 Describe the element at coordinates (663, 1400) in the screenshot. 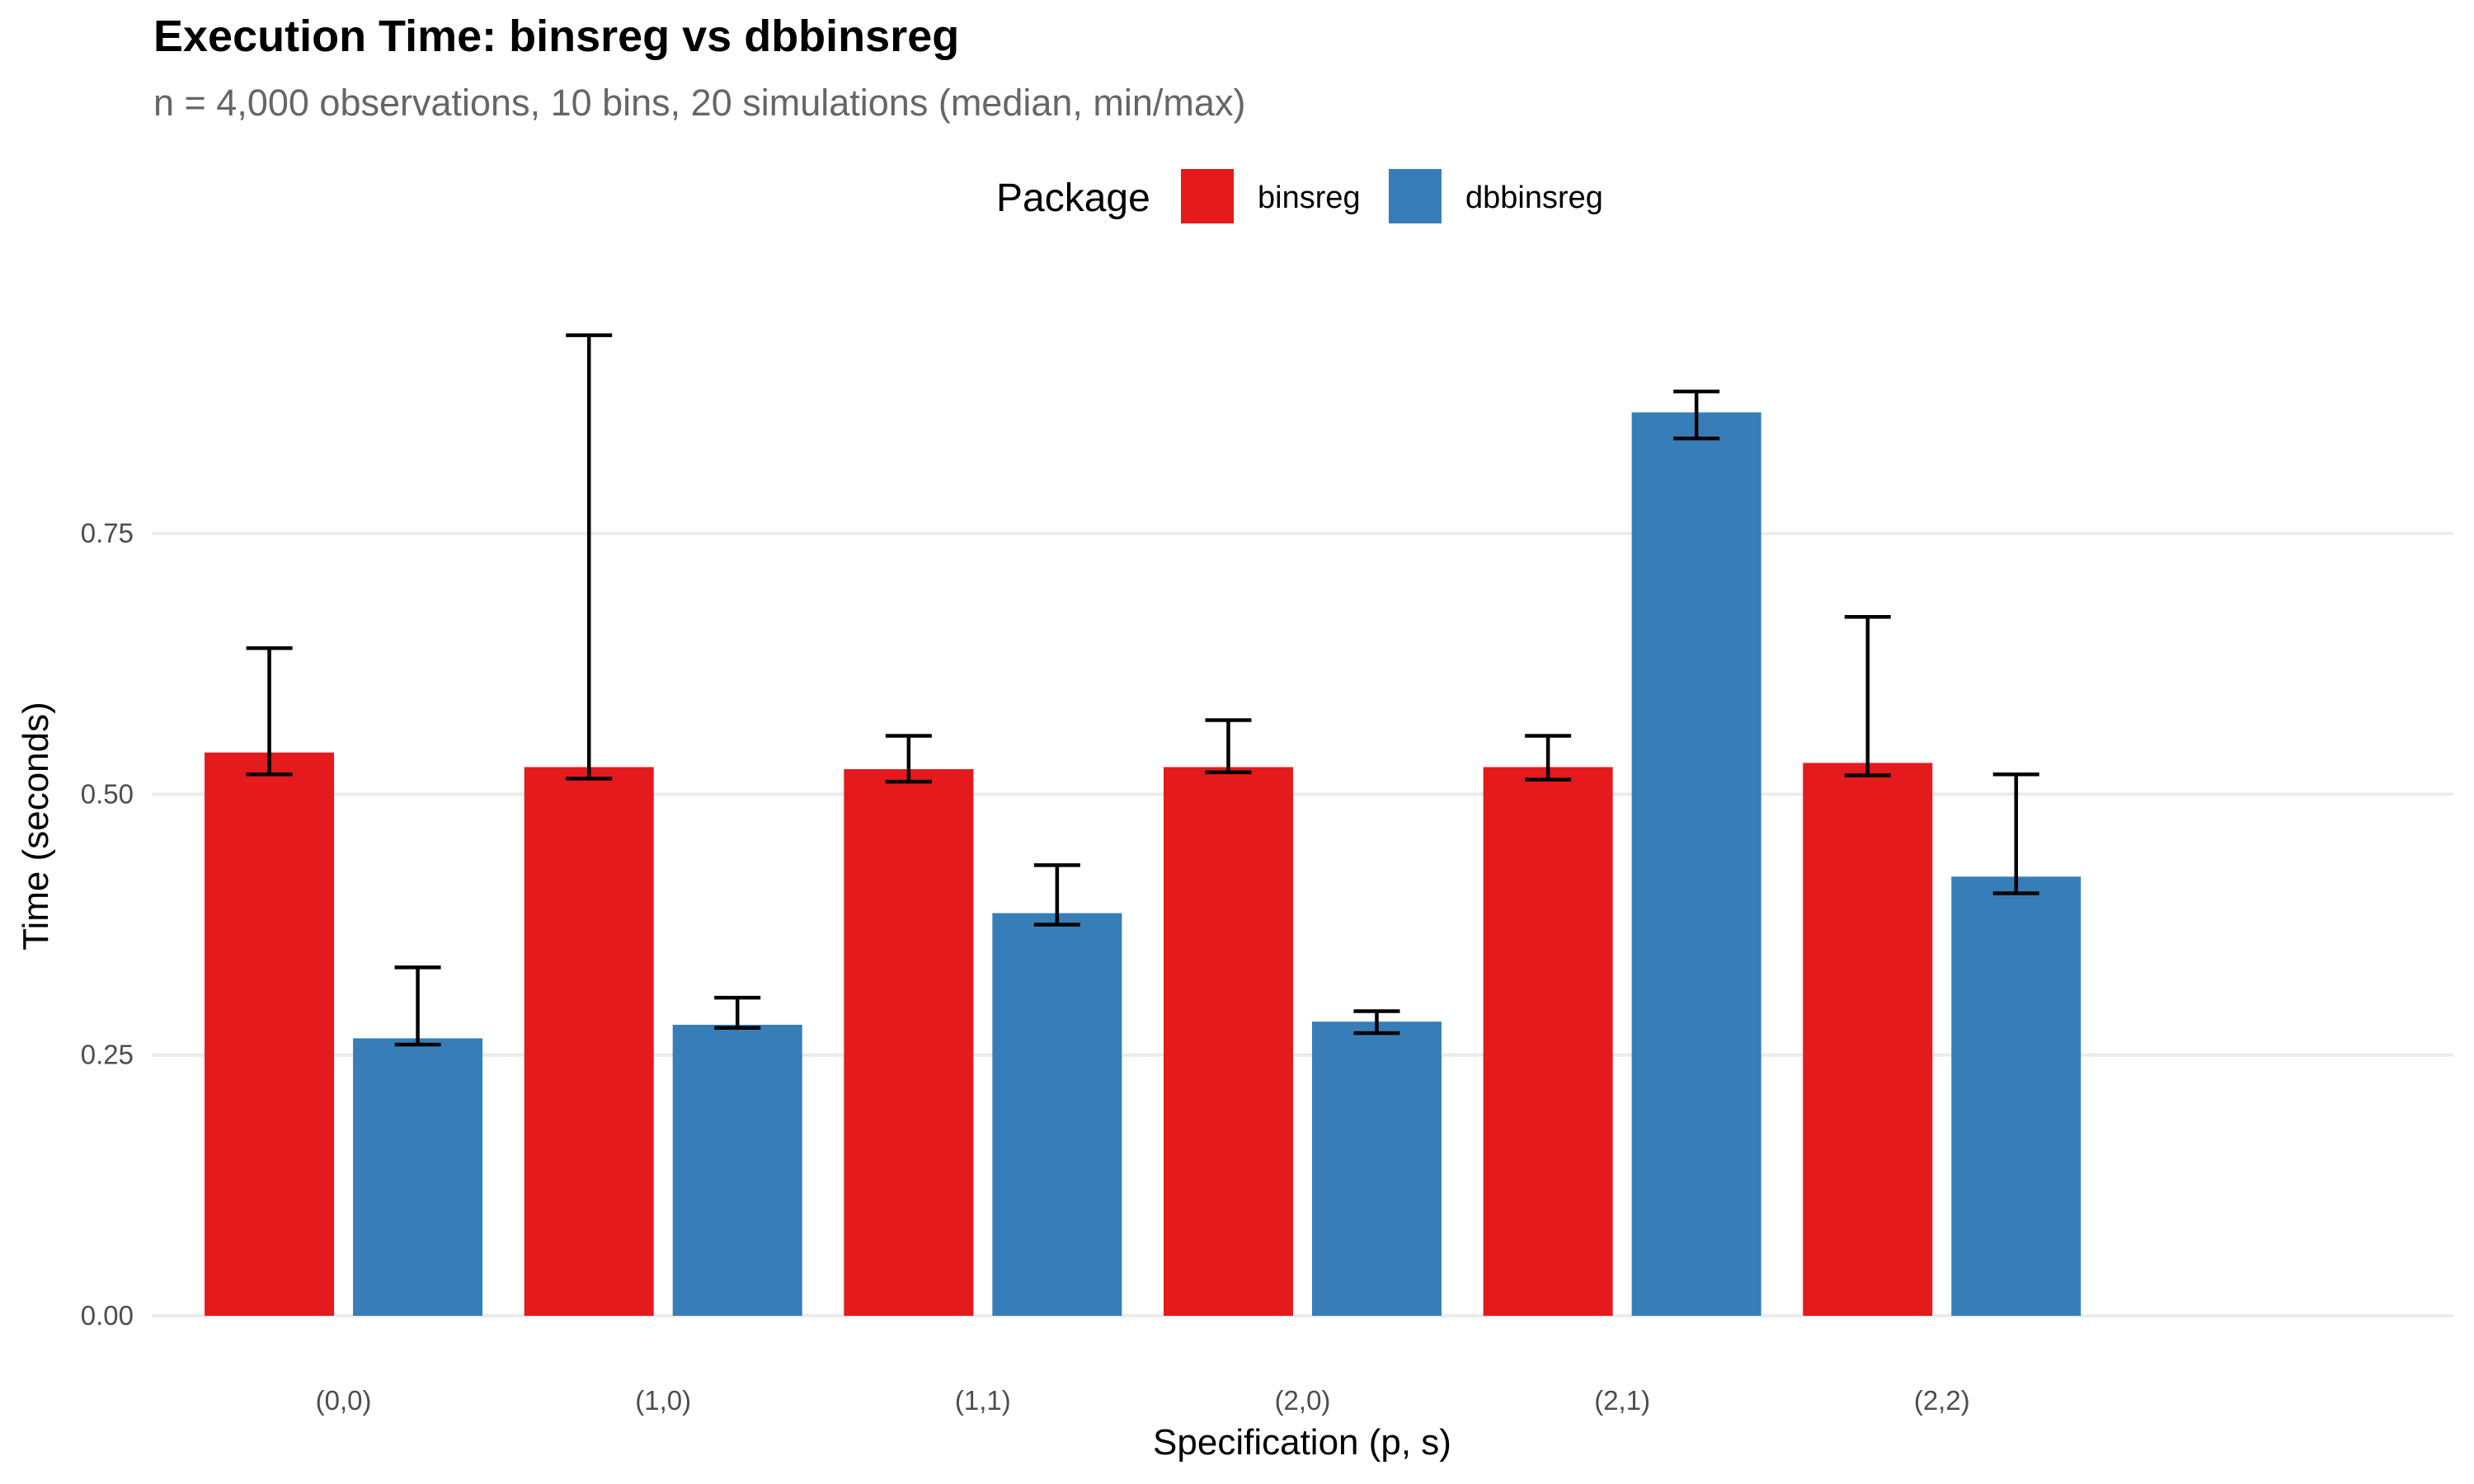

I see `x-tick-label: (1,0)` at that location.